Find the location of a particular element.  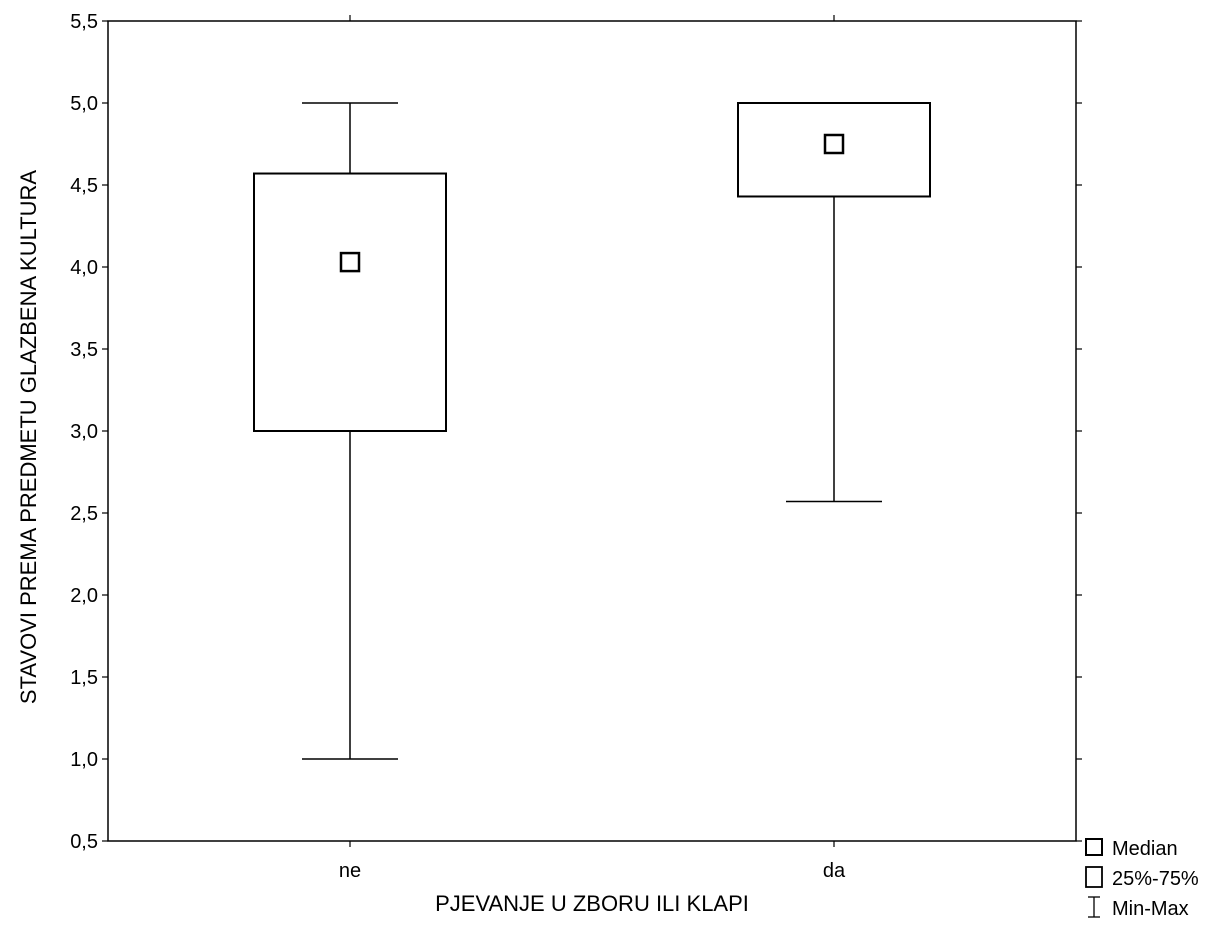

legend-median-icon is located at coordinates (1094, 847).